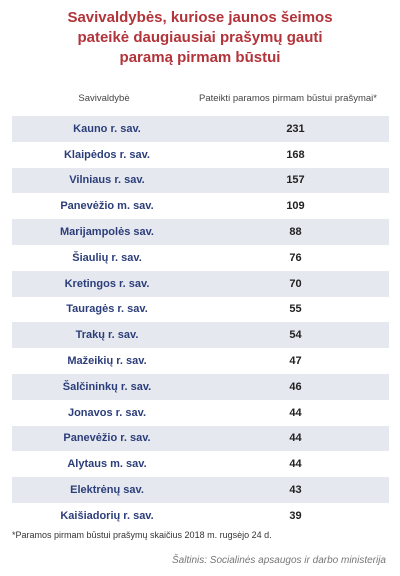 The image size is (400, 576). What do you see at coordinates (200, 57) in the screenshot?
I see `title-line: paramą pirmam būstui` at bounding box center [200, 57].